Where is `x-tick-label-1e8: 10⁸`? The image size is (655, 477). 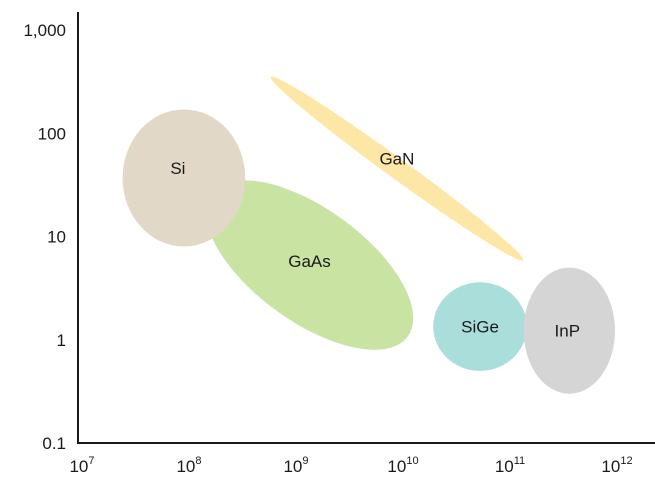
x-tick-label-1e8: 10⁸ is located at coordinates (188, 465).